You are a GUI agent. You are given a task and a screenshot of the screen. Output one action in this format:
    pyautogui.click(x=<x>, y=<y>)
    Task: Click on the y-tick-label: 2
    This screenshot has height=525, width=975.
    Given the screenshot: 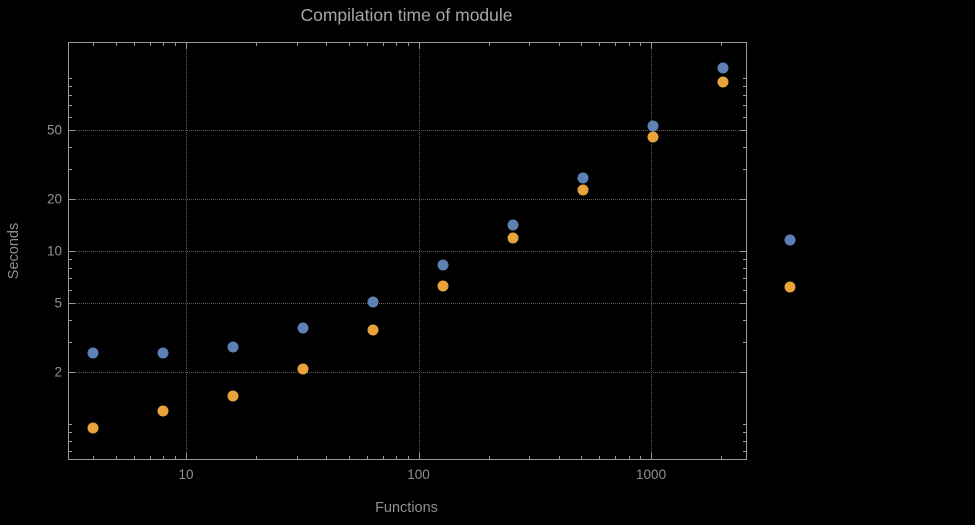 What is the action you would take?
    pyautogui.click(x=58, y=372)
    